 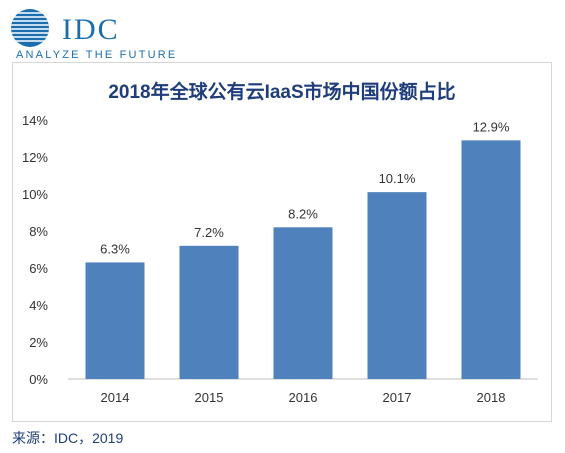 What do you see at coordinates (209, 232) in the screenshot?
I see `data-label: 7.2%` at bounding box center [209, 232].